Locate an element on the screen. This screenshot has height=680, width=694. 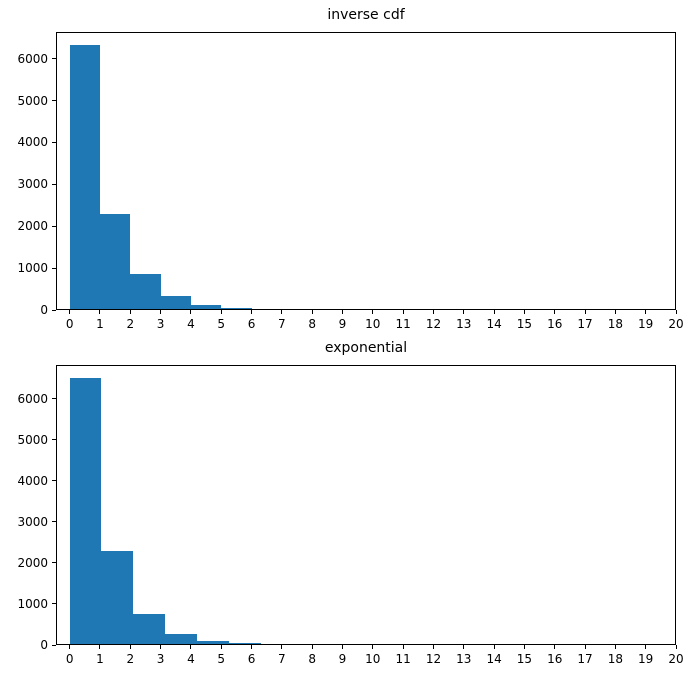
y-tick-label: 5000 is located at coordinates (32, 439).